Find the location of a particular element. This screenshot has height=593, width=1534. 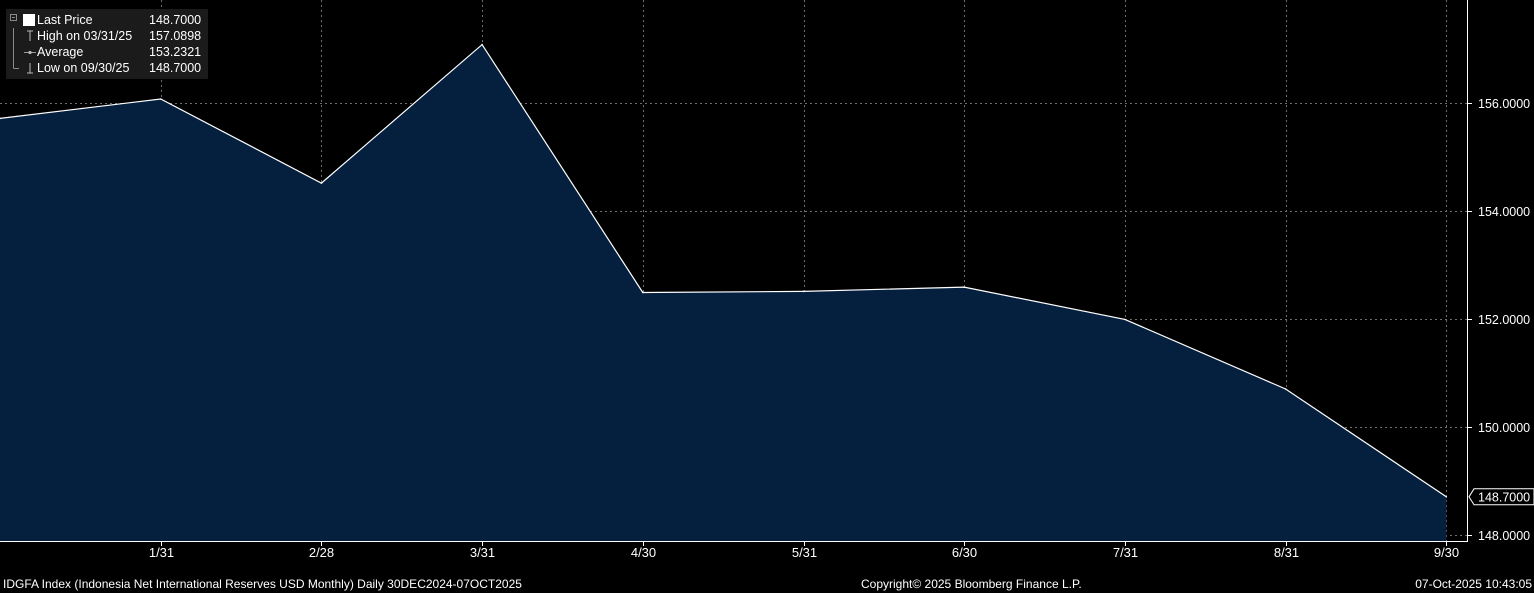

legend-label: Low on 09/30/25 is located at coordinates (83, 68).